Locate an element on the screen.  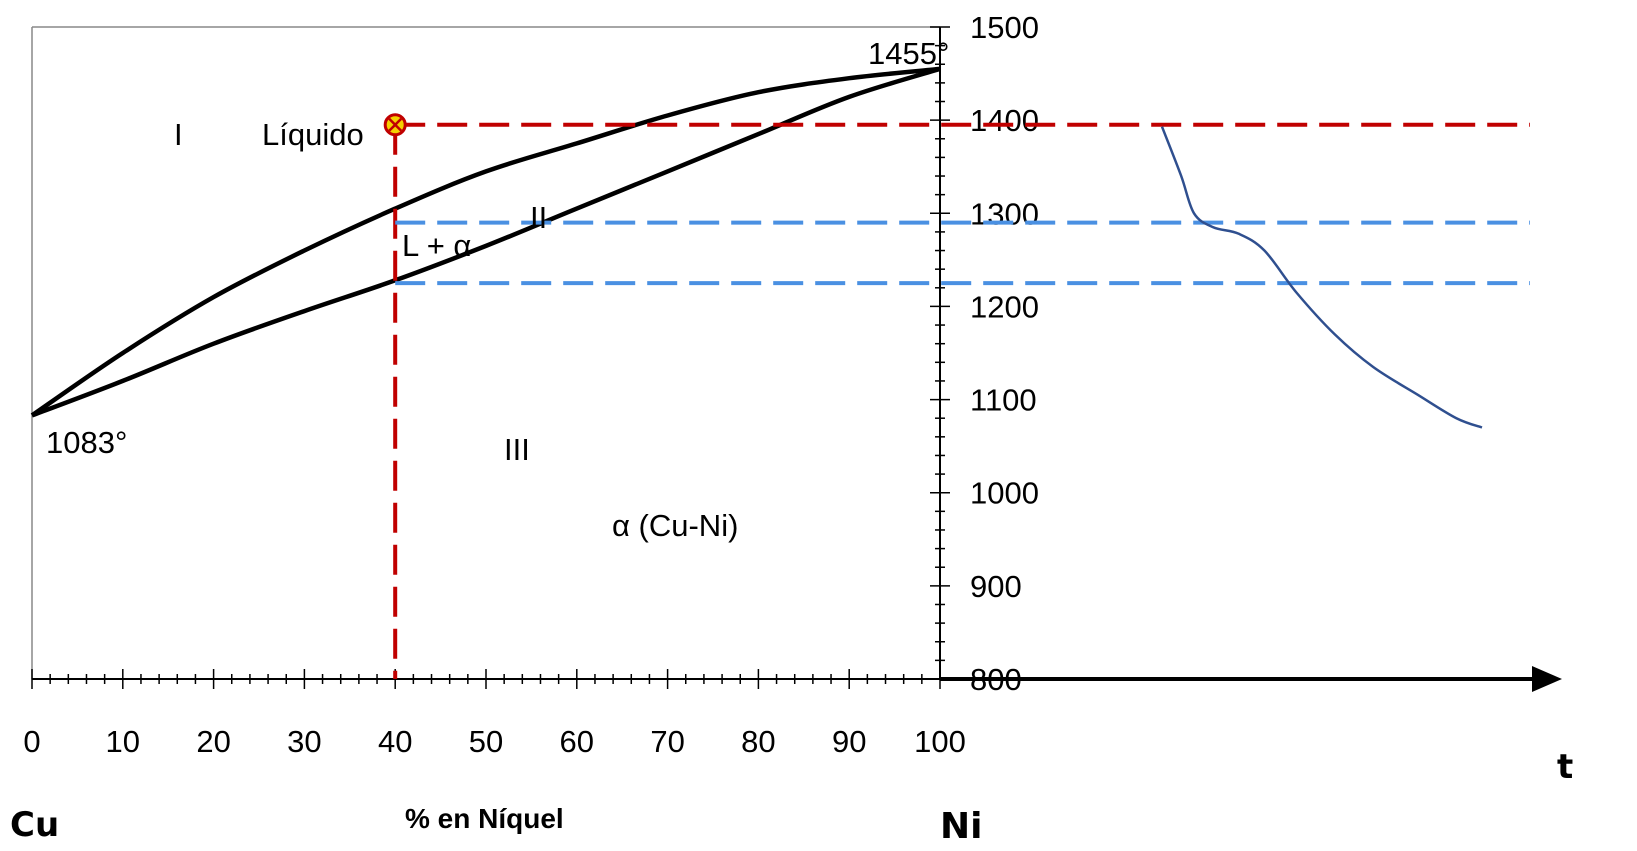
x-tick-label: 100 is located at coordinates (940, 741).